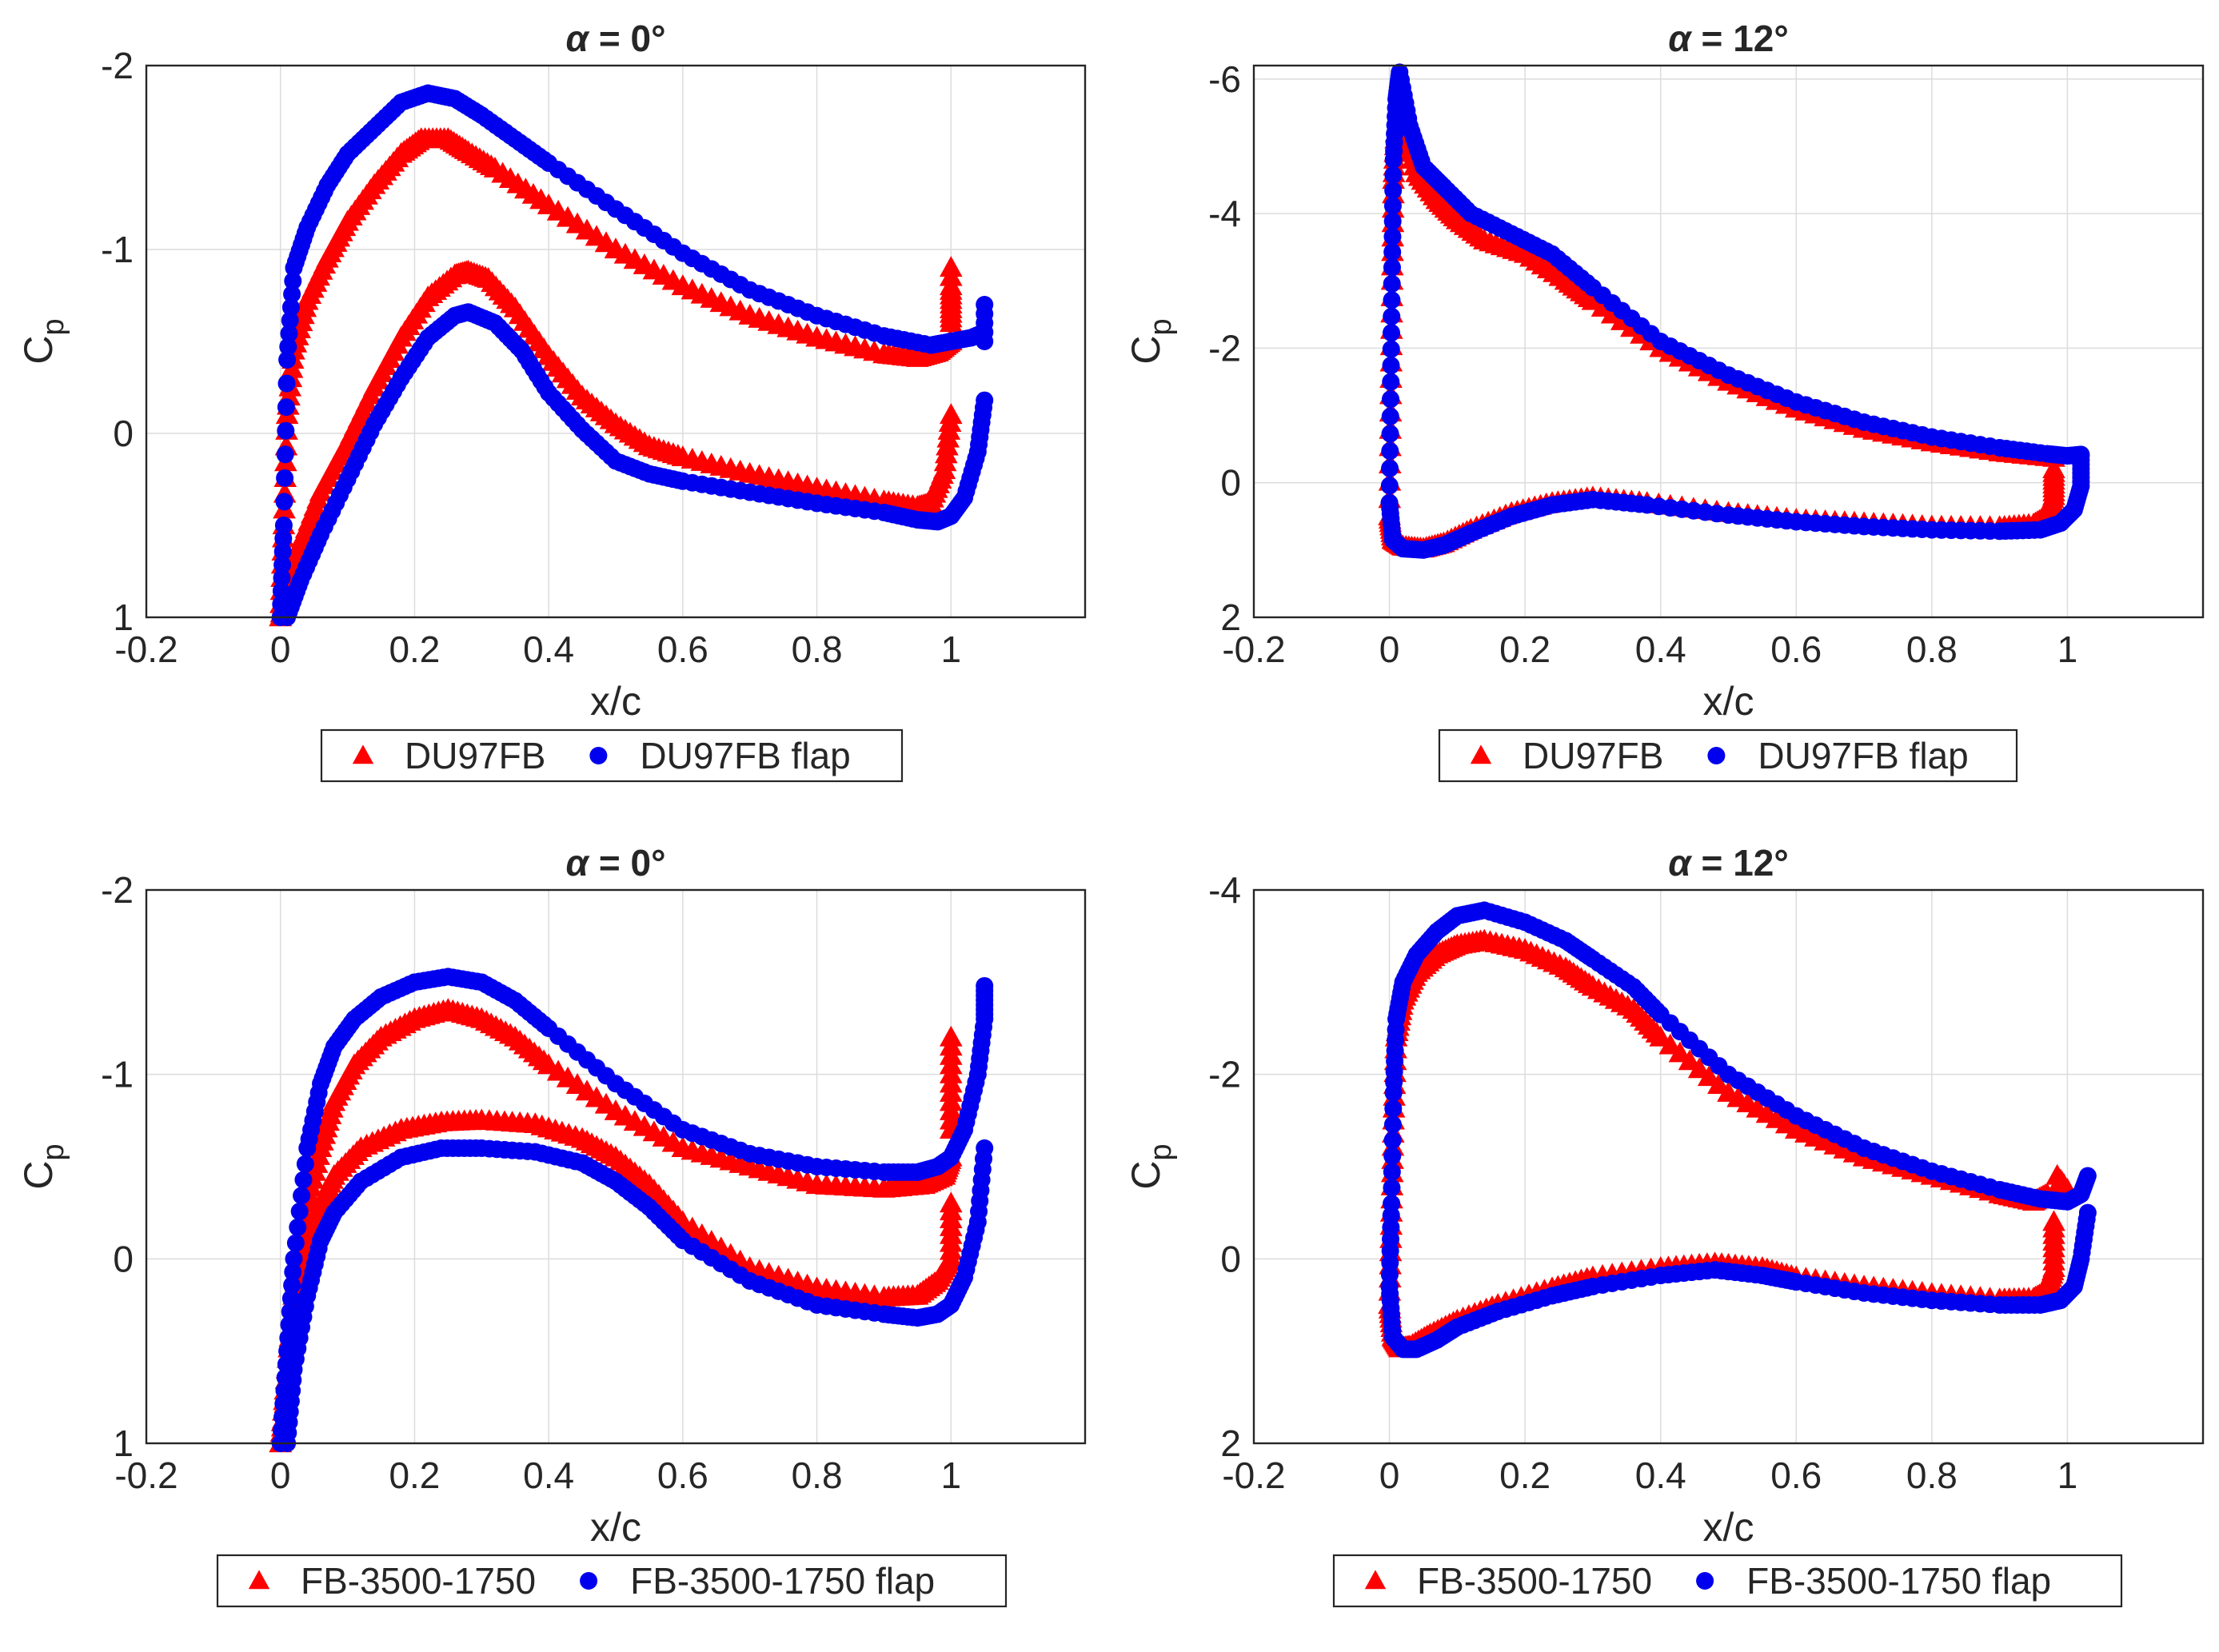  Describe the element at coordinates (1150, 1166) in the screenshot. I see `y-axis-label: Cp` at that location.